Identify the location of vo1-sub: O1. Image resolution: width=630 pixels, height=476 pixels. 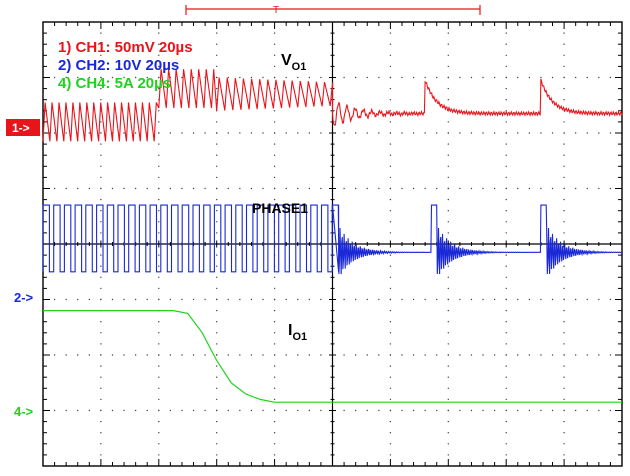
(299, 67).